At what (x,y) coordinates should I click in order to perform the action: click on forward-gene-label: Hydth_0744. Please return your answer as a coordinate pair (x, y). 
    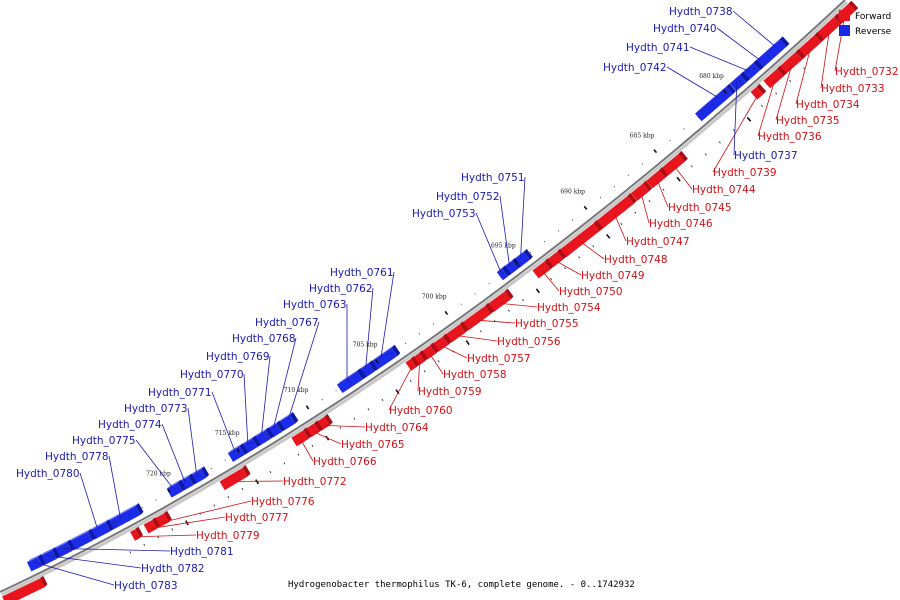
    Looking at the image, I should click on (724, 190).